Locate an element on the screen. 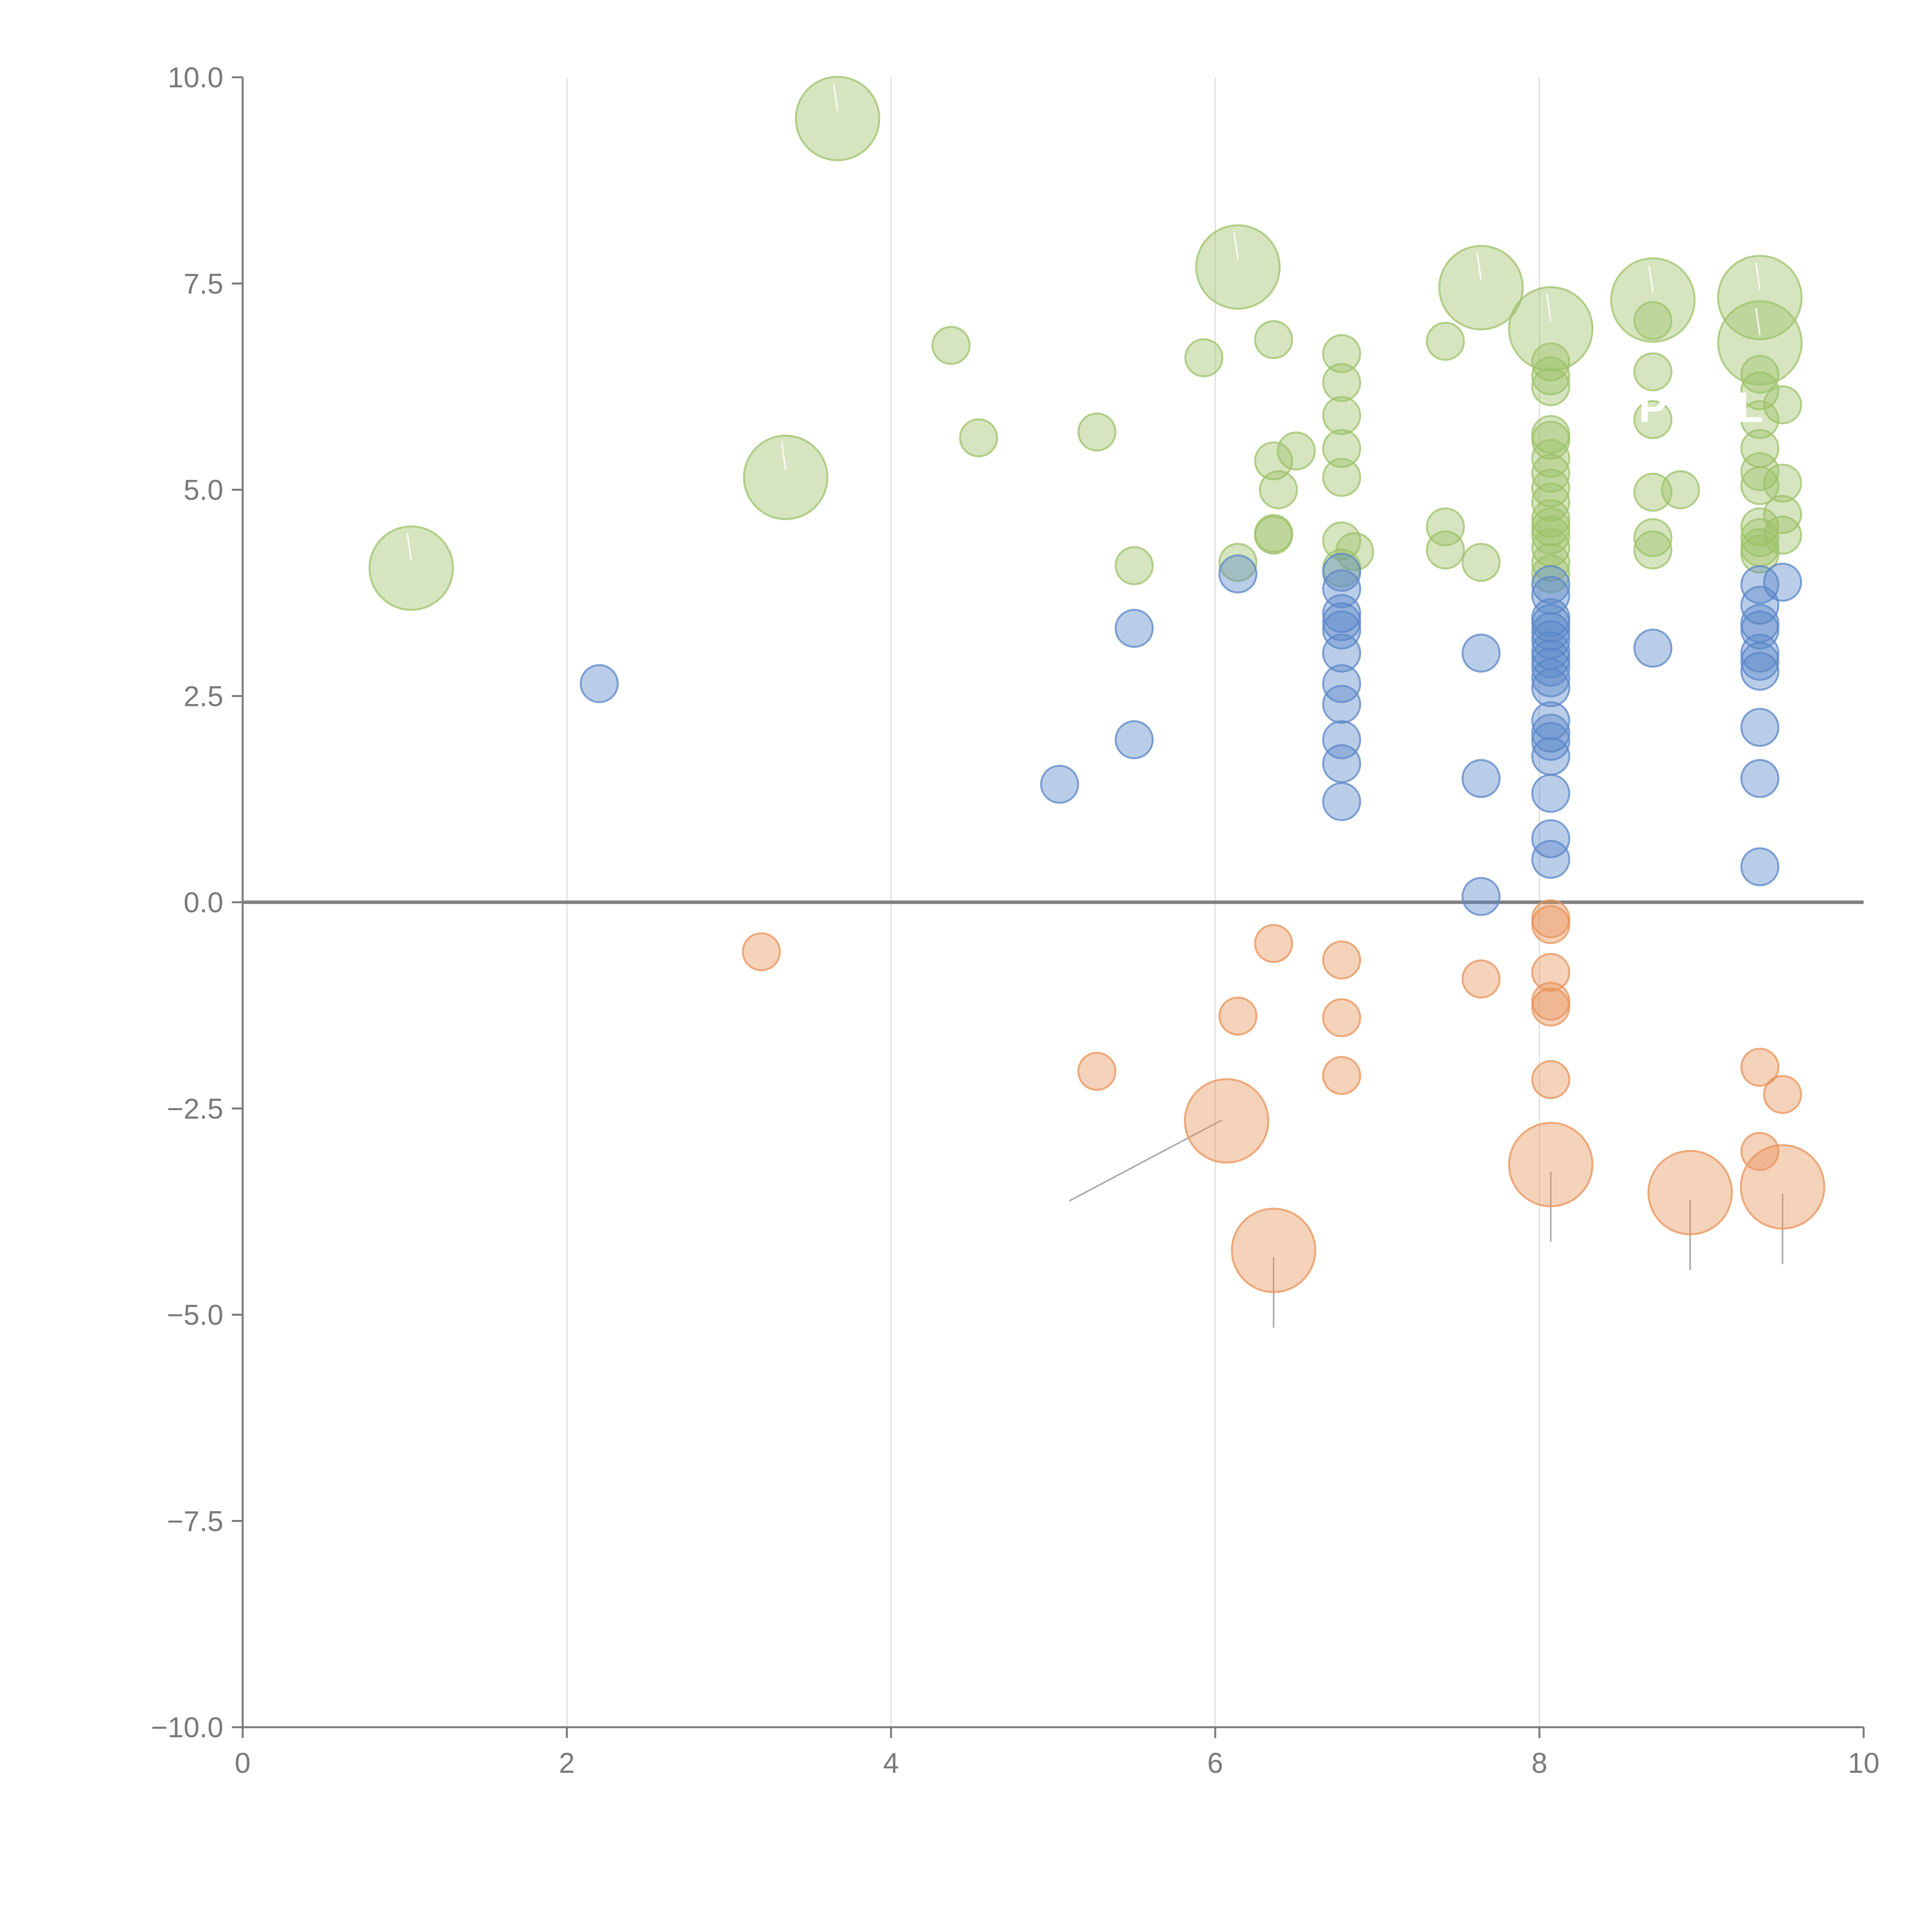 This screenshot has height=1932, width=1932. x-tick-label: 6 is located at coordinates (1215, 1763).